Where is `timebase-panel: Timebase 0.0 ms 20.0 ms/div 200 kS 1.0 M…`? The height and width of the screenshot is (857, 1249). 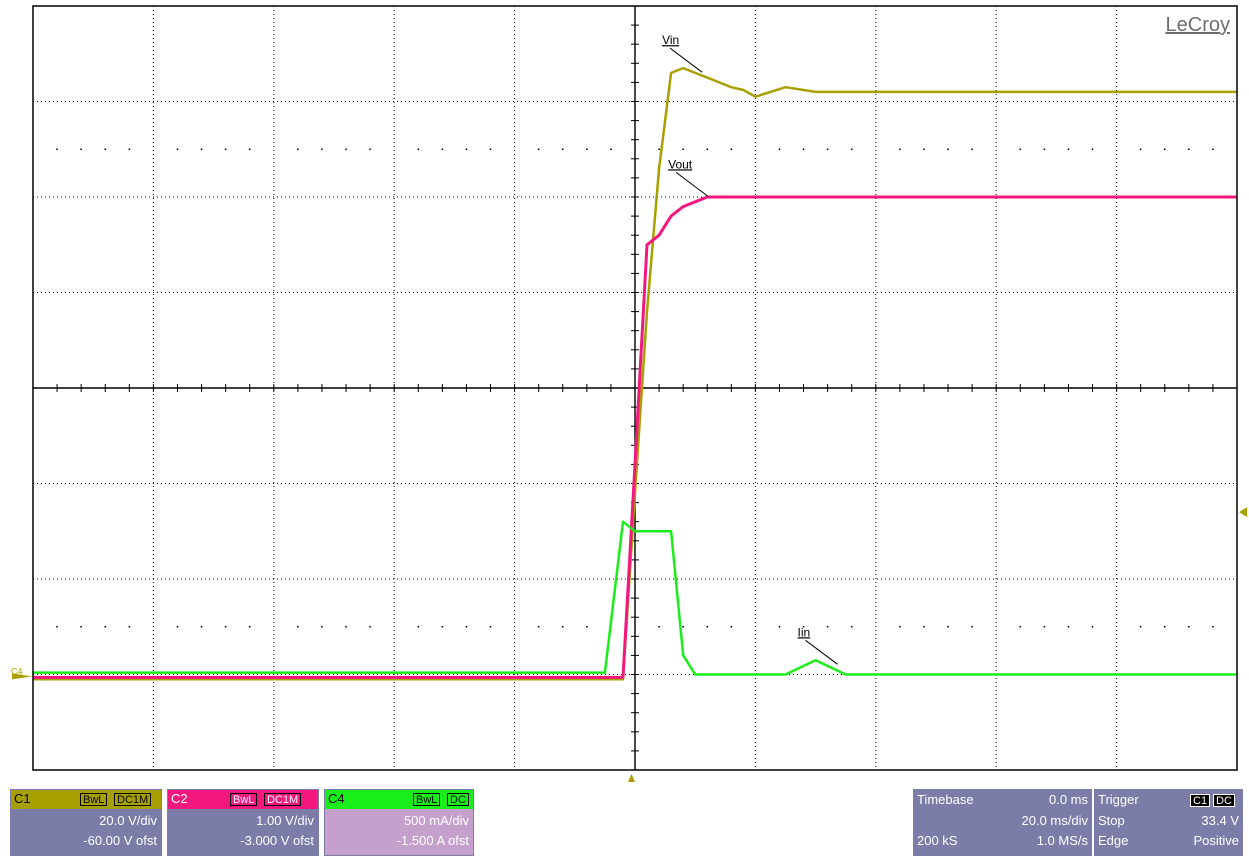 timebase-panel: Timebase 0.0 ms 20.0 ms/div 200 kS 1.0 M… is located at coordinates (1002, 822).